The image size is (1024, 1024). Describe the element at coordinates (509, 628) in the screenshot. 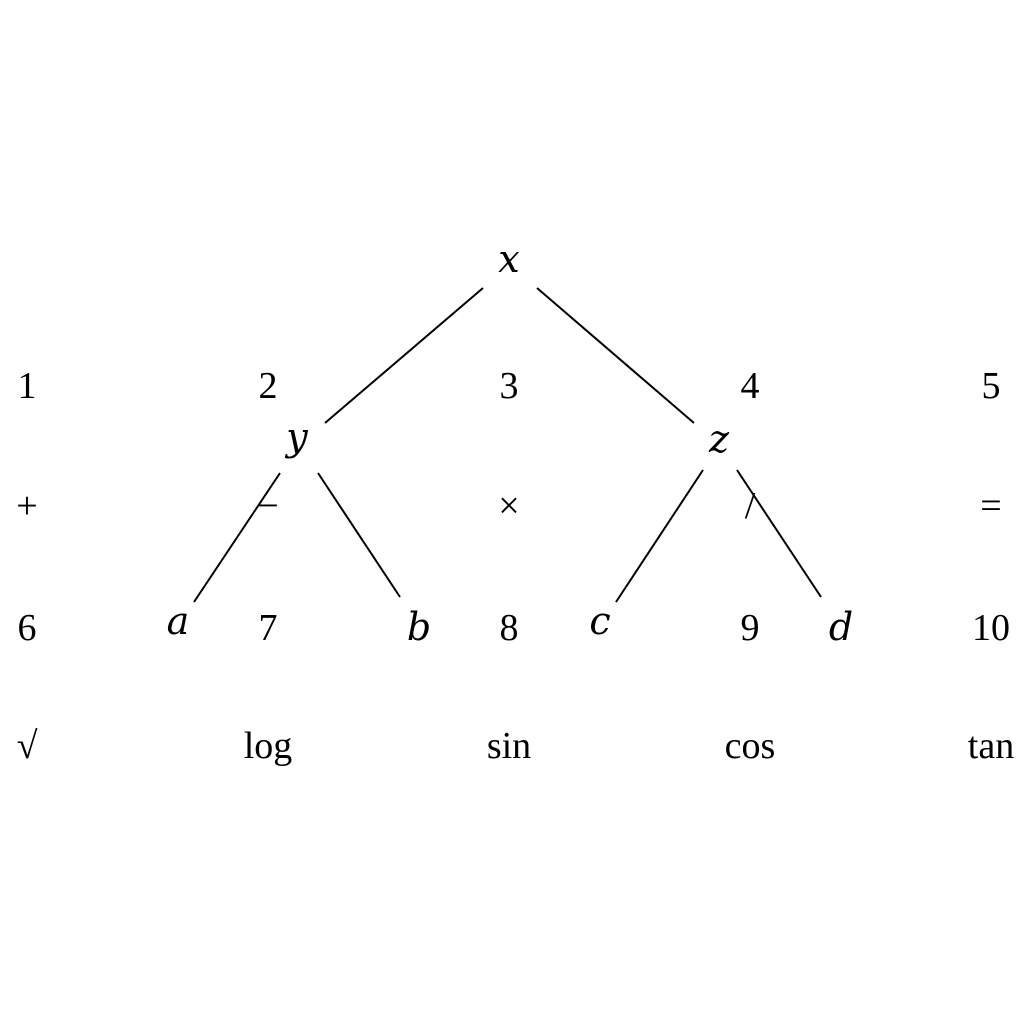

I see `grid-cell-8: 8` at that location.